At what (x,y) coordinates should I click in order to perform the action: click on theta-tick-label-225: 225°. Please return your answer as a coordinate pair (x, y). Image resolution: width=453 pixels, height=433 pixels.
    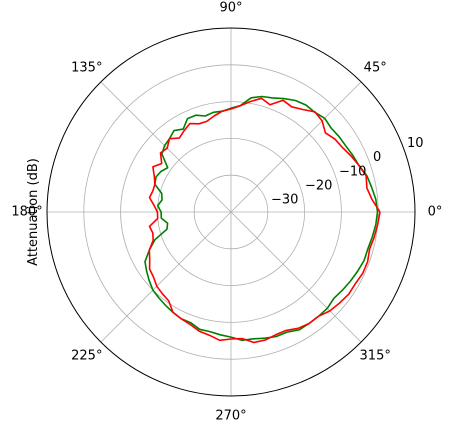
    Looking at the image, I should click on (86, 356).